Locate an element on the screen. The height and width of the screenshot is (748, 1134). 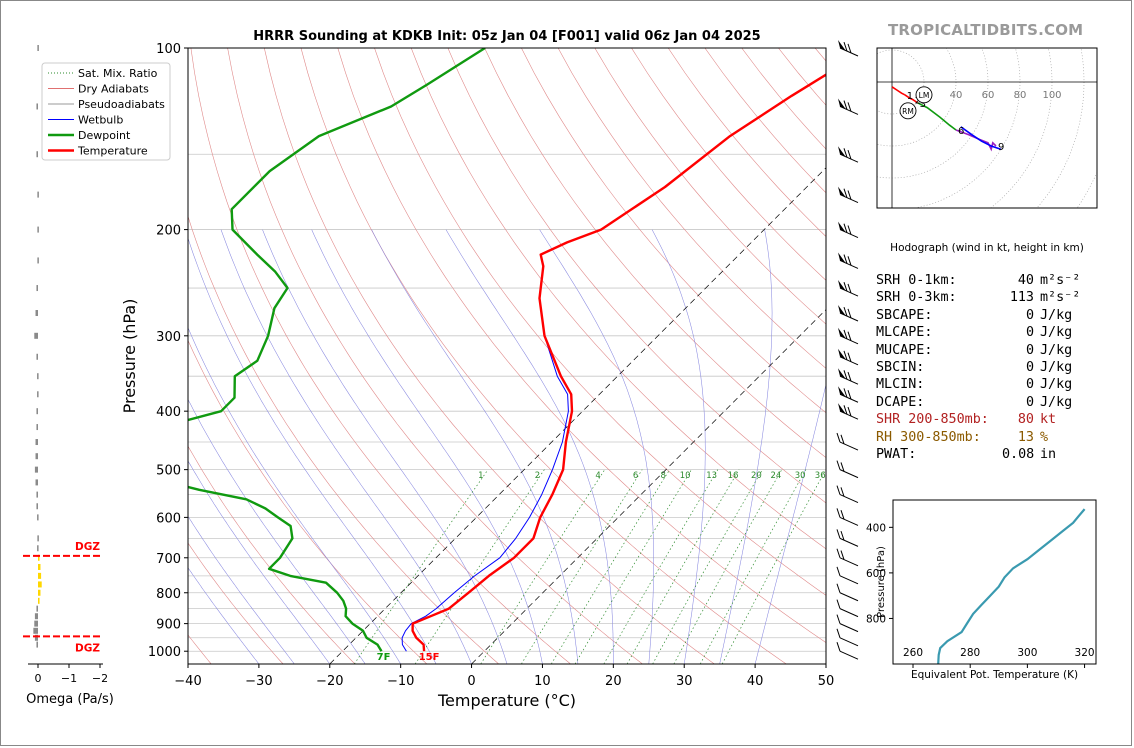
hodograph-ring-label: 60 is located at coordinates (988, 95).